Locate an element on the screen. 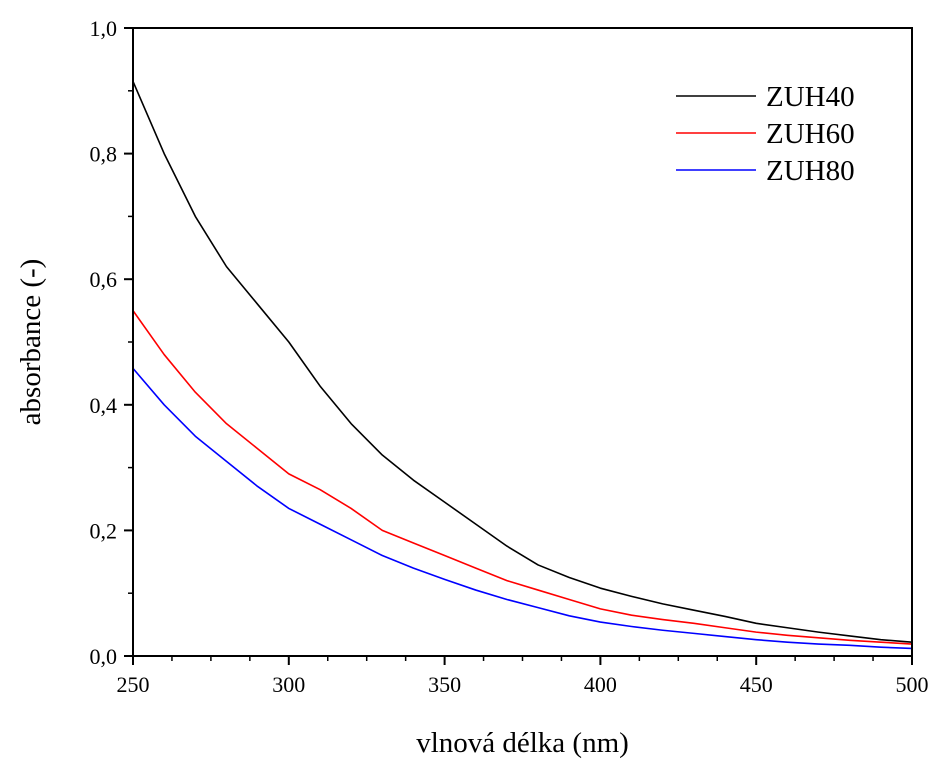 The image size is (940, 763). legend-label-zuh40: ZUH40 is located at coordinates (810, 97).